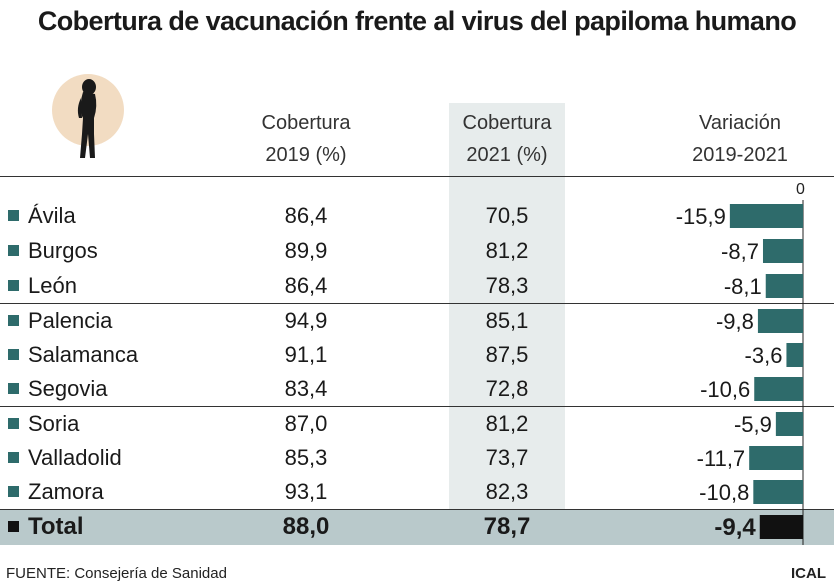 Image resolution: width=834 pixels, height=586 pixels. What do you see at coordinates (83, 354) in the screenshot?
I see `row-name: Salamanca` at bounding box center [83, 354].